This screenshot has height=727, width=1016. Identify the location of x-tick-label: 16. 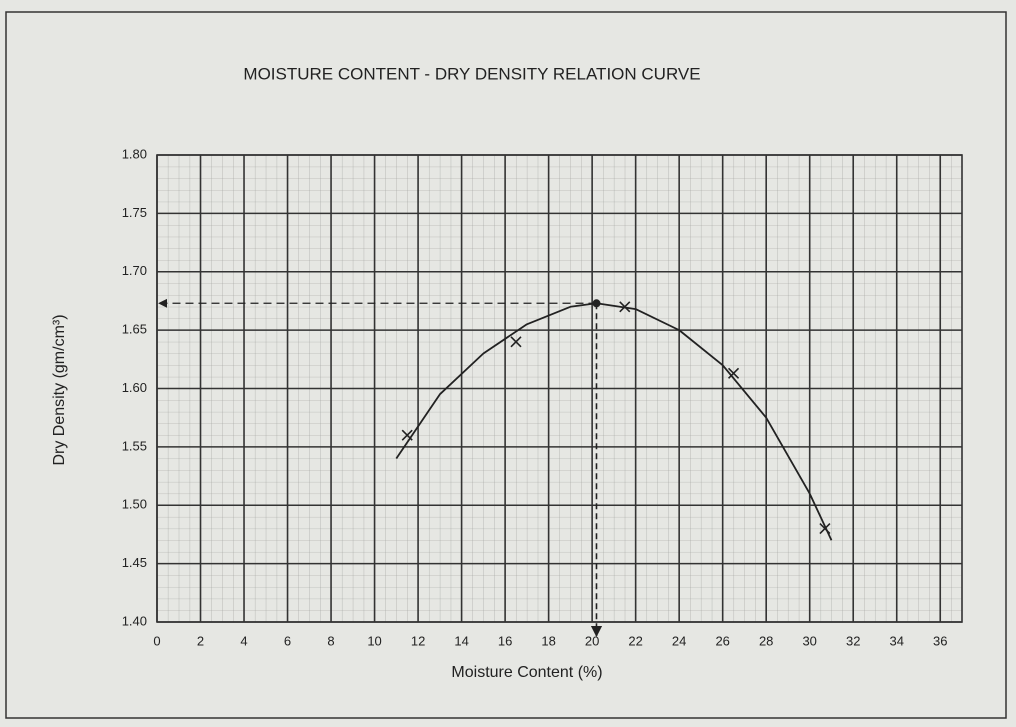
(505, 640).